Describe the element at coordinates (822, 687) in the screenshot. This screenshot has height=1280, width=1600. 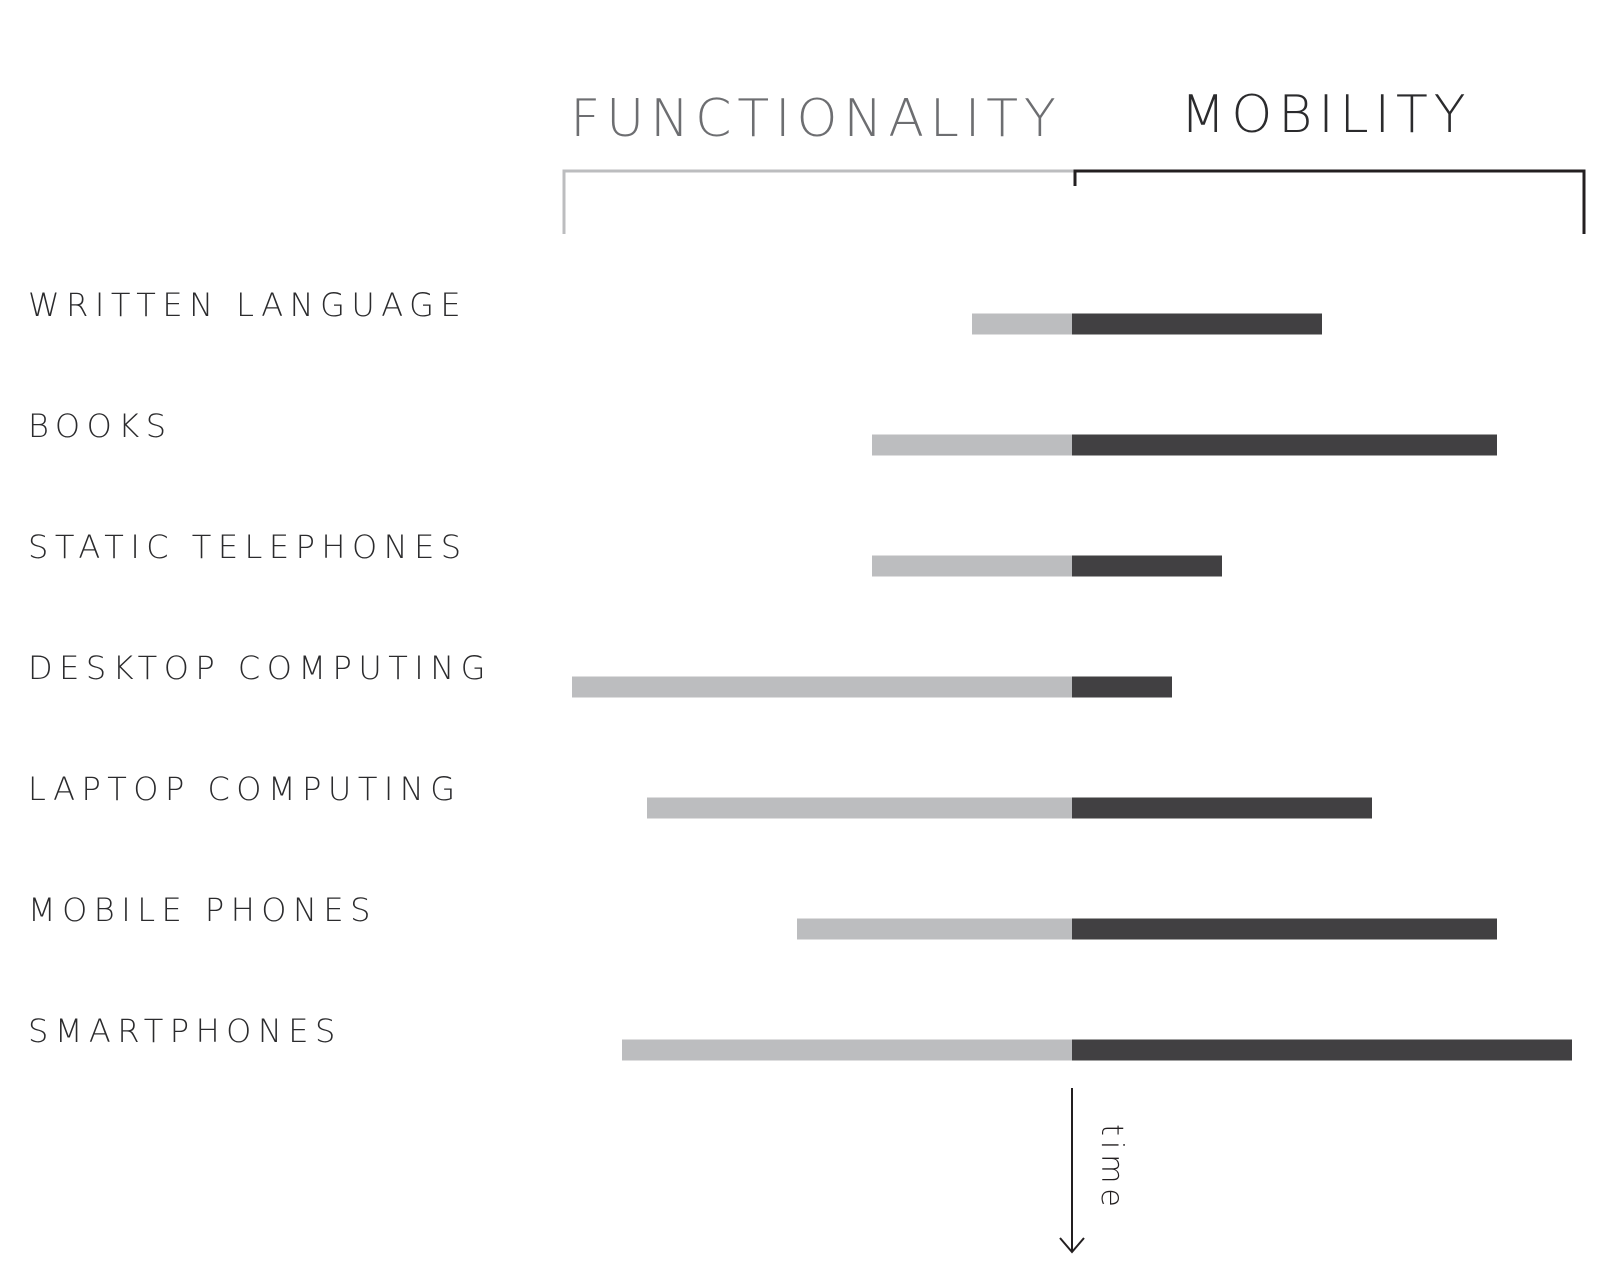
I see `functionality-bar-desktop-computing` at that location.